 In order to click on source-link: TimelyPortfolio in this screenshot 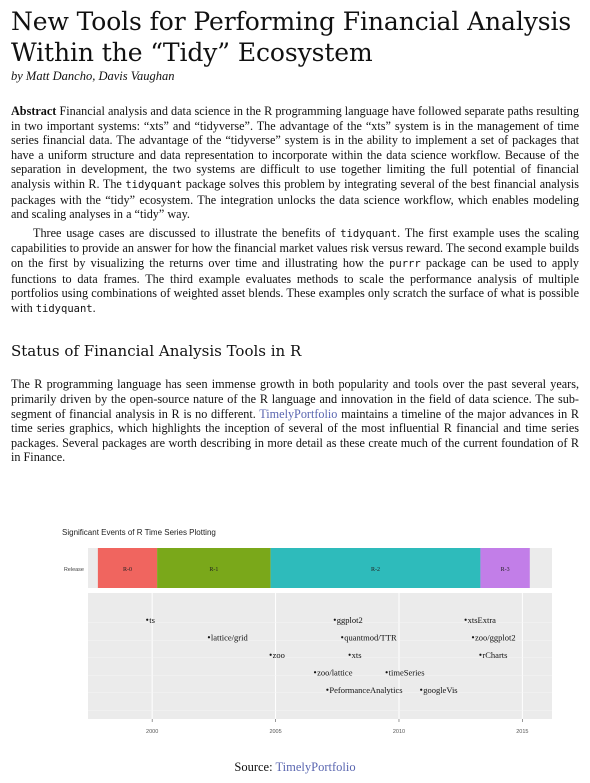, I will do `click(315, 767)`.